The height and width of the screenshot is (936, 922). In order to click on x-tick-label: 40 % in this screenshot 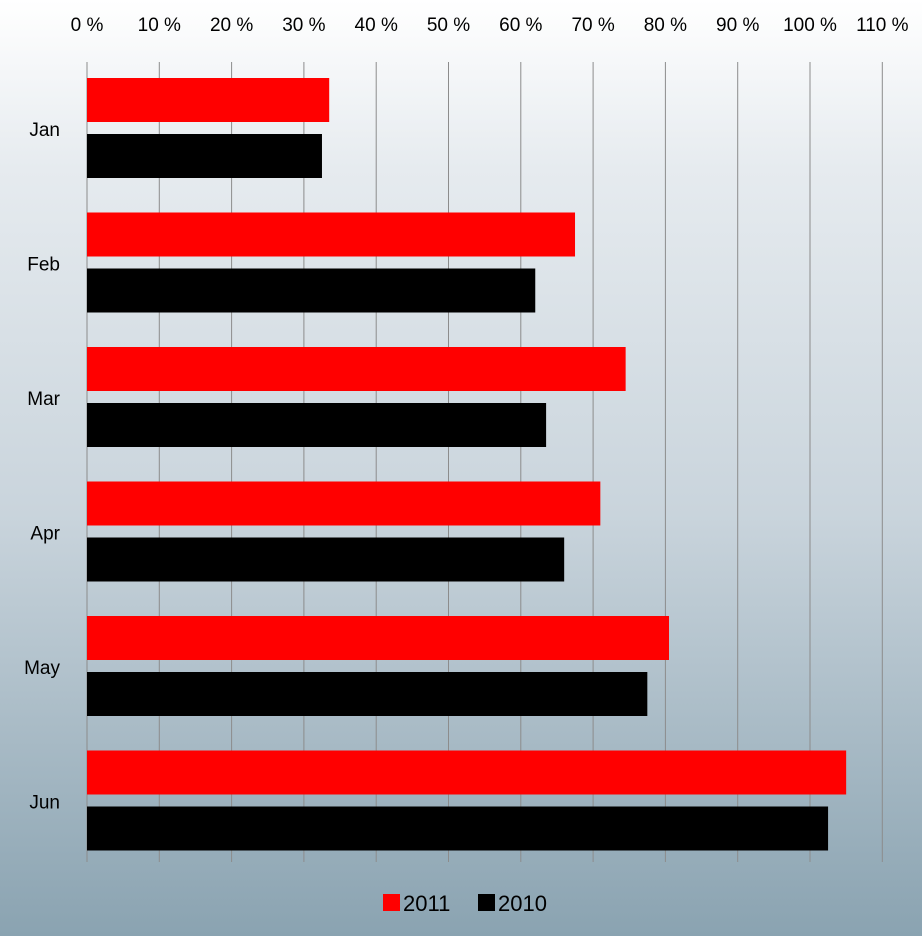, I will do `click(376, 25)`.